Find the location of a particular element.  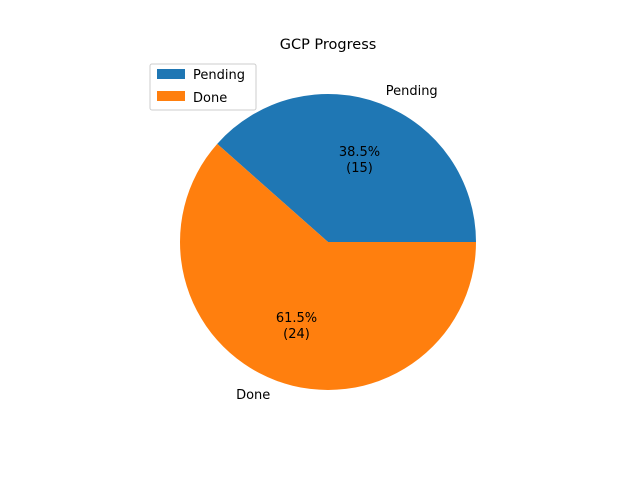

slice-percent-label-done: 61.5% is located at coordinates (296, 318).